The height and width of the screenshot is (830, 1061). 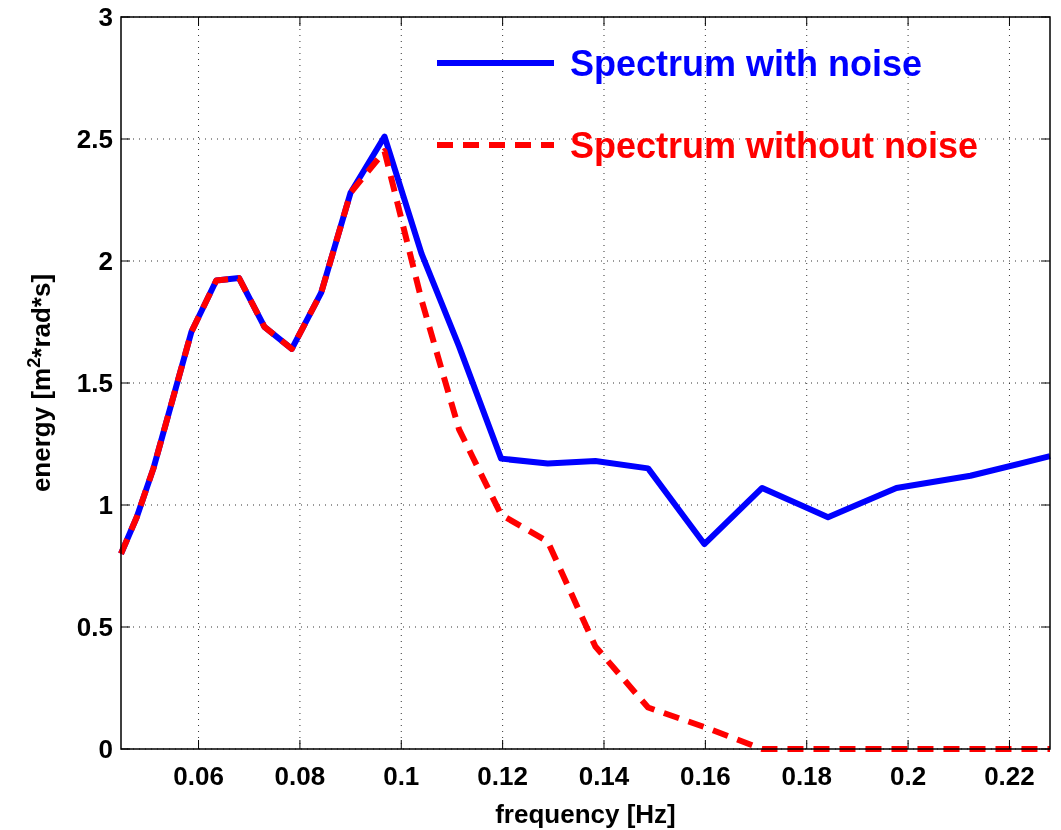 What do you see at coordinates (94, 627) in the screenshot?
I see `y-tick-label: 0.5` at bounding box center [94, 627].